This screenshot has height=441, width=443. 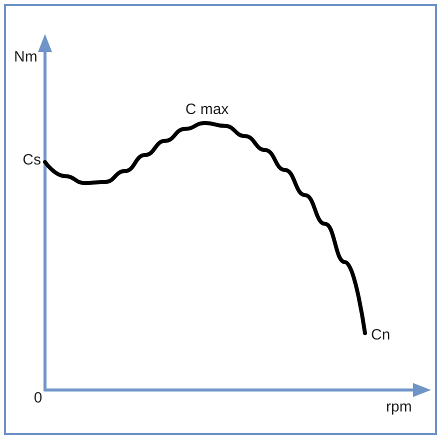 What do you see at coordinates (207, 109) in the screenshot?
I see `text: C max` at bounding box center [207, 109].